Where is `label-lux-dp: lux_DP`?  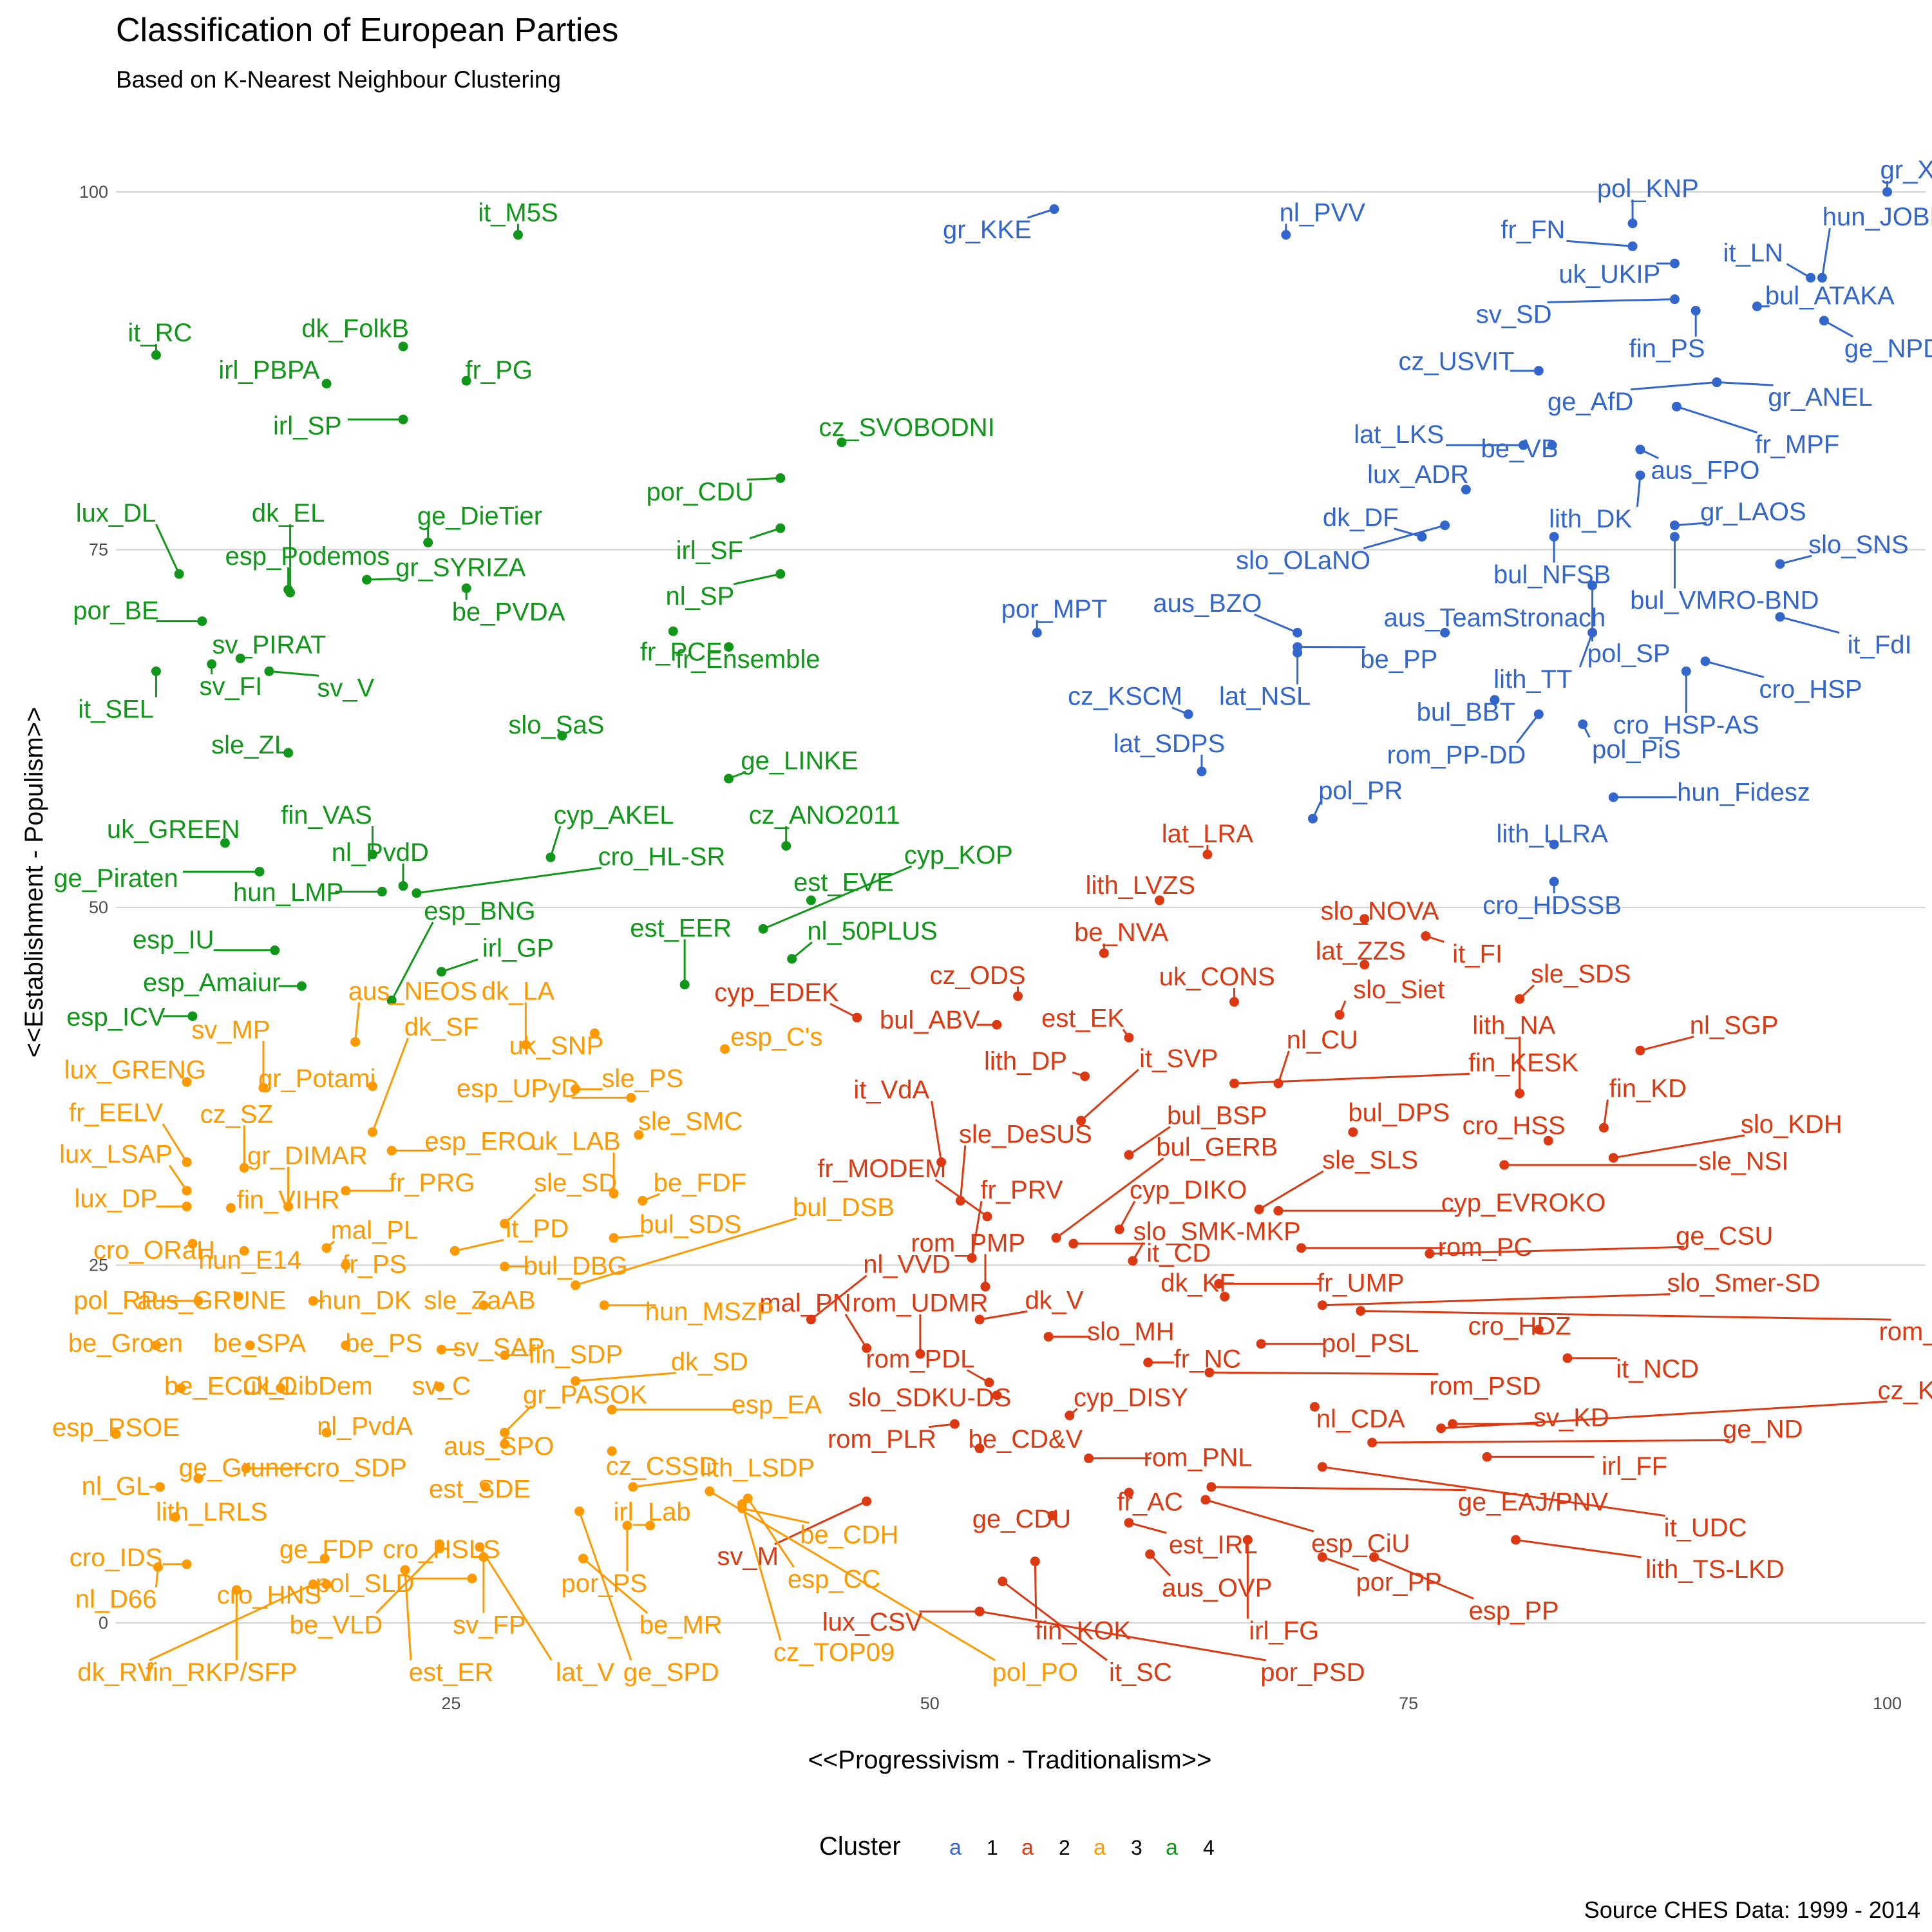 label-lux-dp: lux_DP is located at coordinates (116, 1199).